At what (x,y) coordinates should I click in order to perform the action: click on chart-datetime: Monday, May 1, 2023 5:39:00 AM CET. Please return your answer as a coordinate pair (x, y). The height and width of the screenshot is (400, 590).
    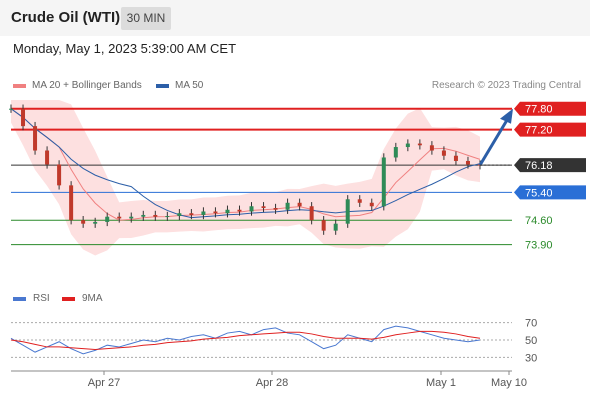
    Looking at the image, I should click on (125, 48).